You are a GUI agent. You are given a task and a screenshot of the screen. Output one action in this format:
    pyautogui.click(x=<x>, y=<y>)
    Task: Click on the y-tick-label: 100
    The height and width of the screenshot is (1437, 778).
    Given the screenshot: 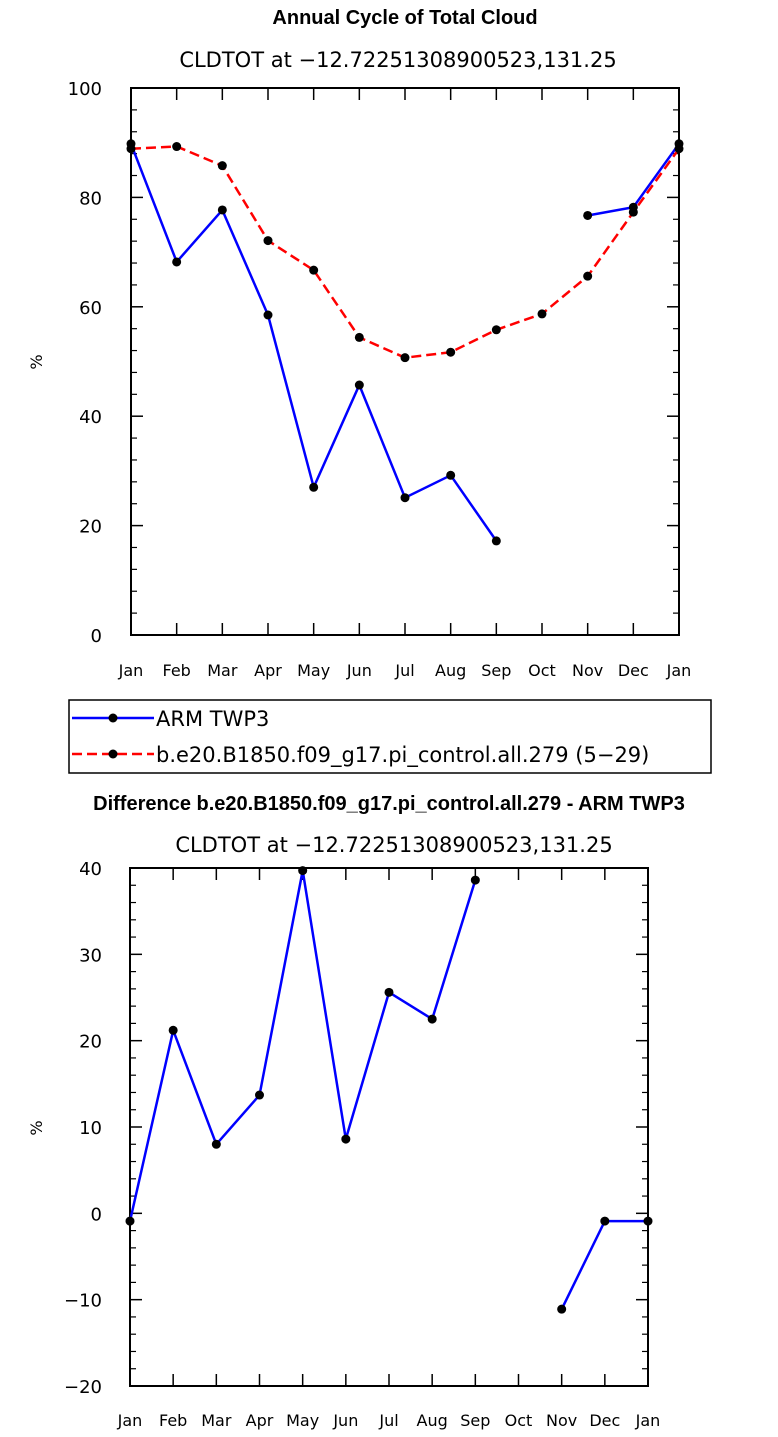 What is the action you would take?
    pyautogui.click(x=85, y=89)
    